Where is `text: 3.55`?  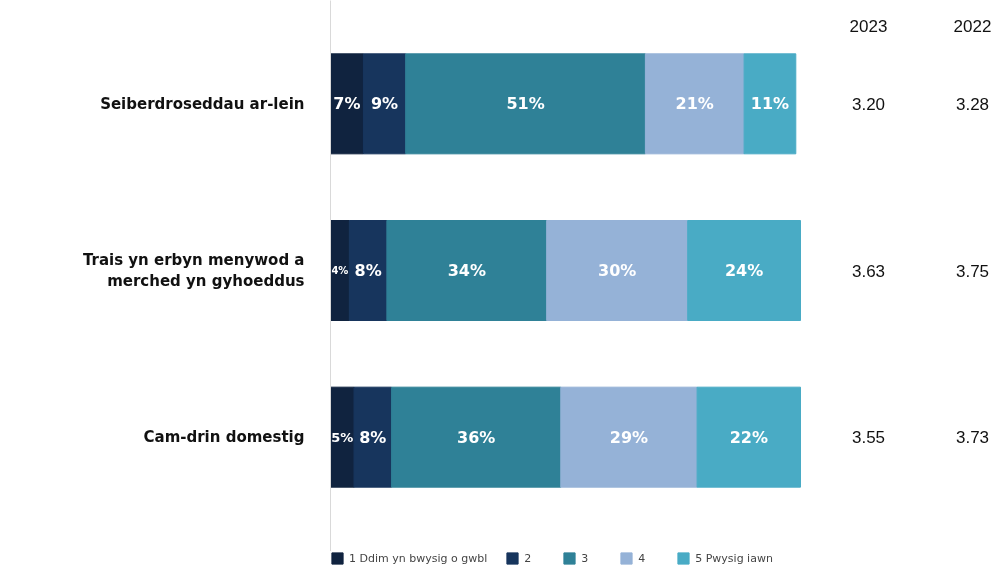 text: 3.55 is located at coordinates (868, 438).